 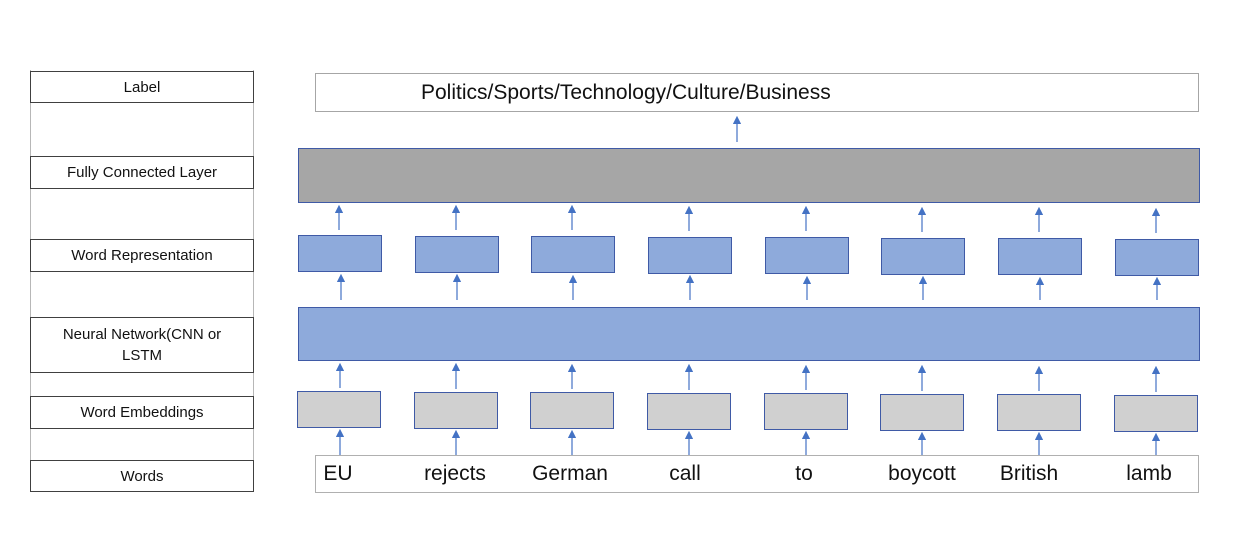 What do you see at coordinates (142, 172) in the screenshot?
I see `side-label-fully-connected: Fully Connected Layer` at bounding box center [142, 172].